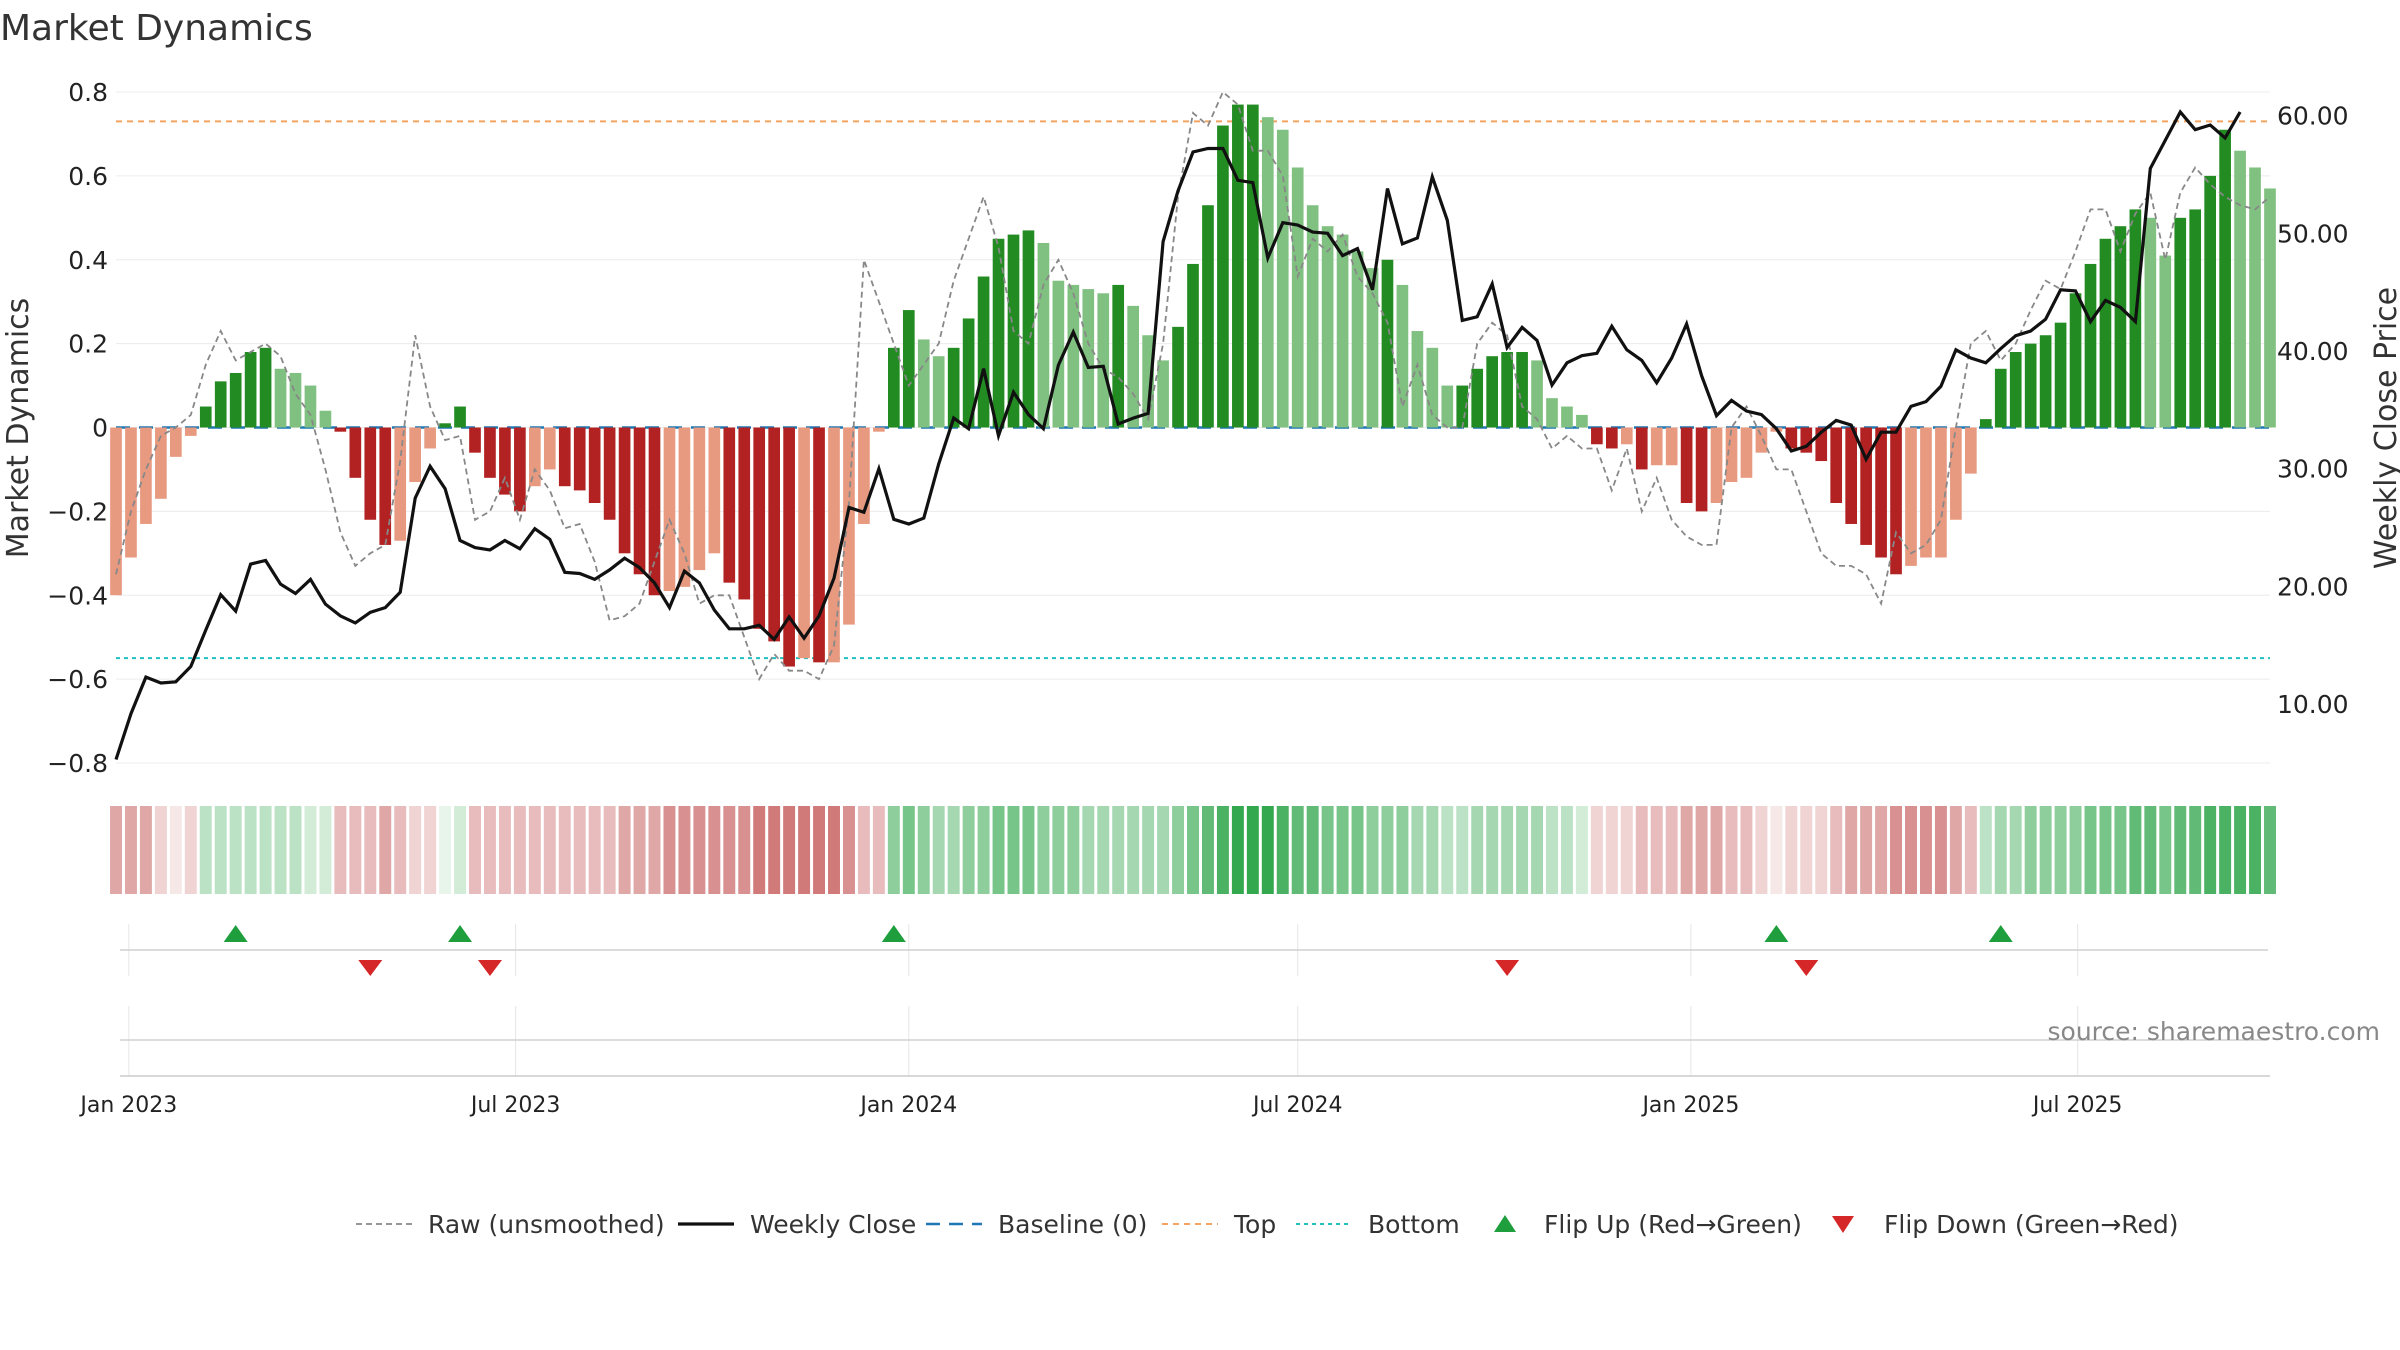  What do you see at coordinates (489, 968) in the screenshot?
I see `flip-down-marker` at bounding box center [489, 968].